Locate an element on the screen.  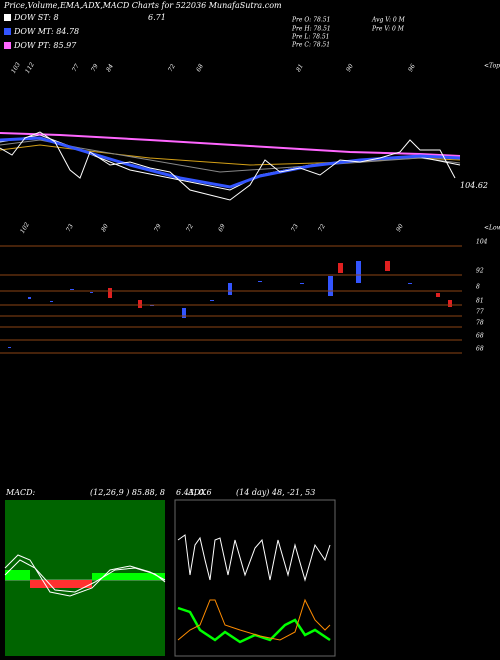
macd-histogram is located at coordinates (85, 579).